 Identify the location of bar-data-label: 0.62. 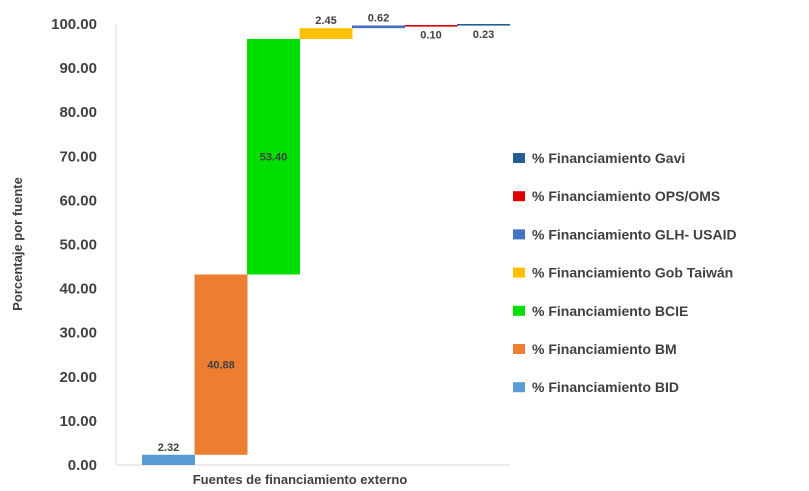
(378, 18).